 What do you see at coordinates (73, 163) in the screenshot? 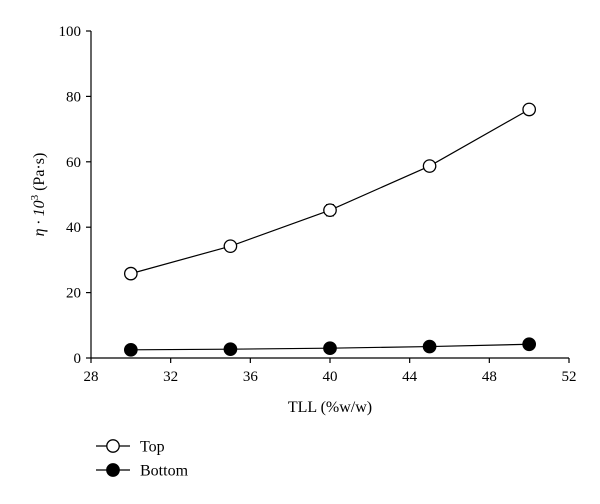
I see `y-tick-label-3: 60` at bounding box center [73, 163].